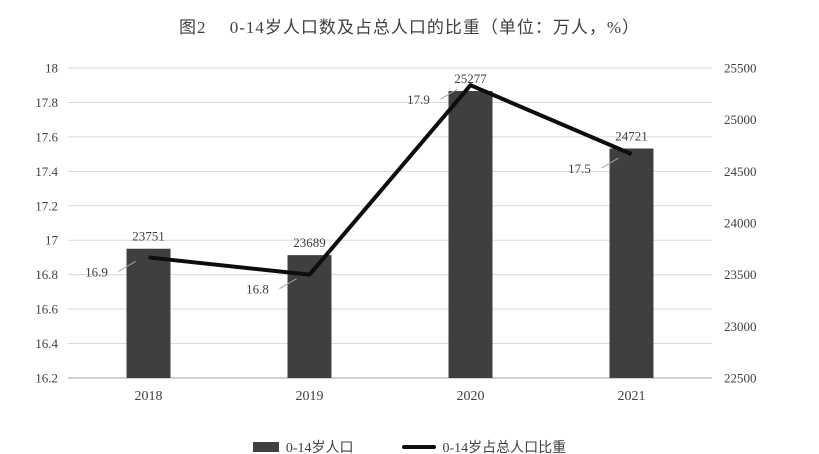 This screenshot has width=819, height=454. I want to click on bar-value-label: 23689, so click(309, 242).